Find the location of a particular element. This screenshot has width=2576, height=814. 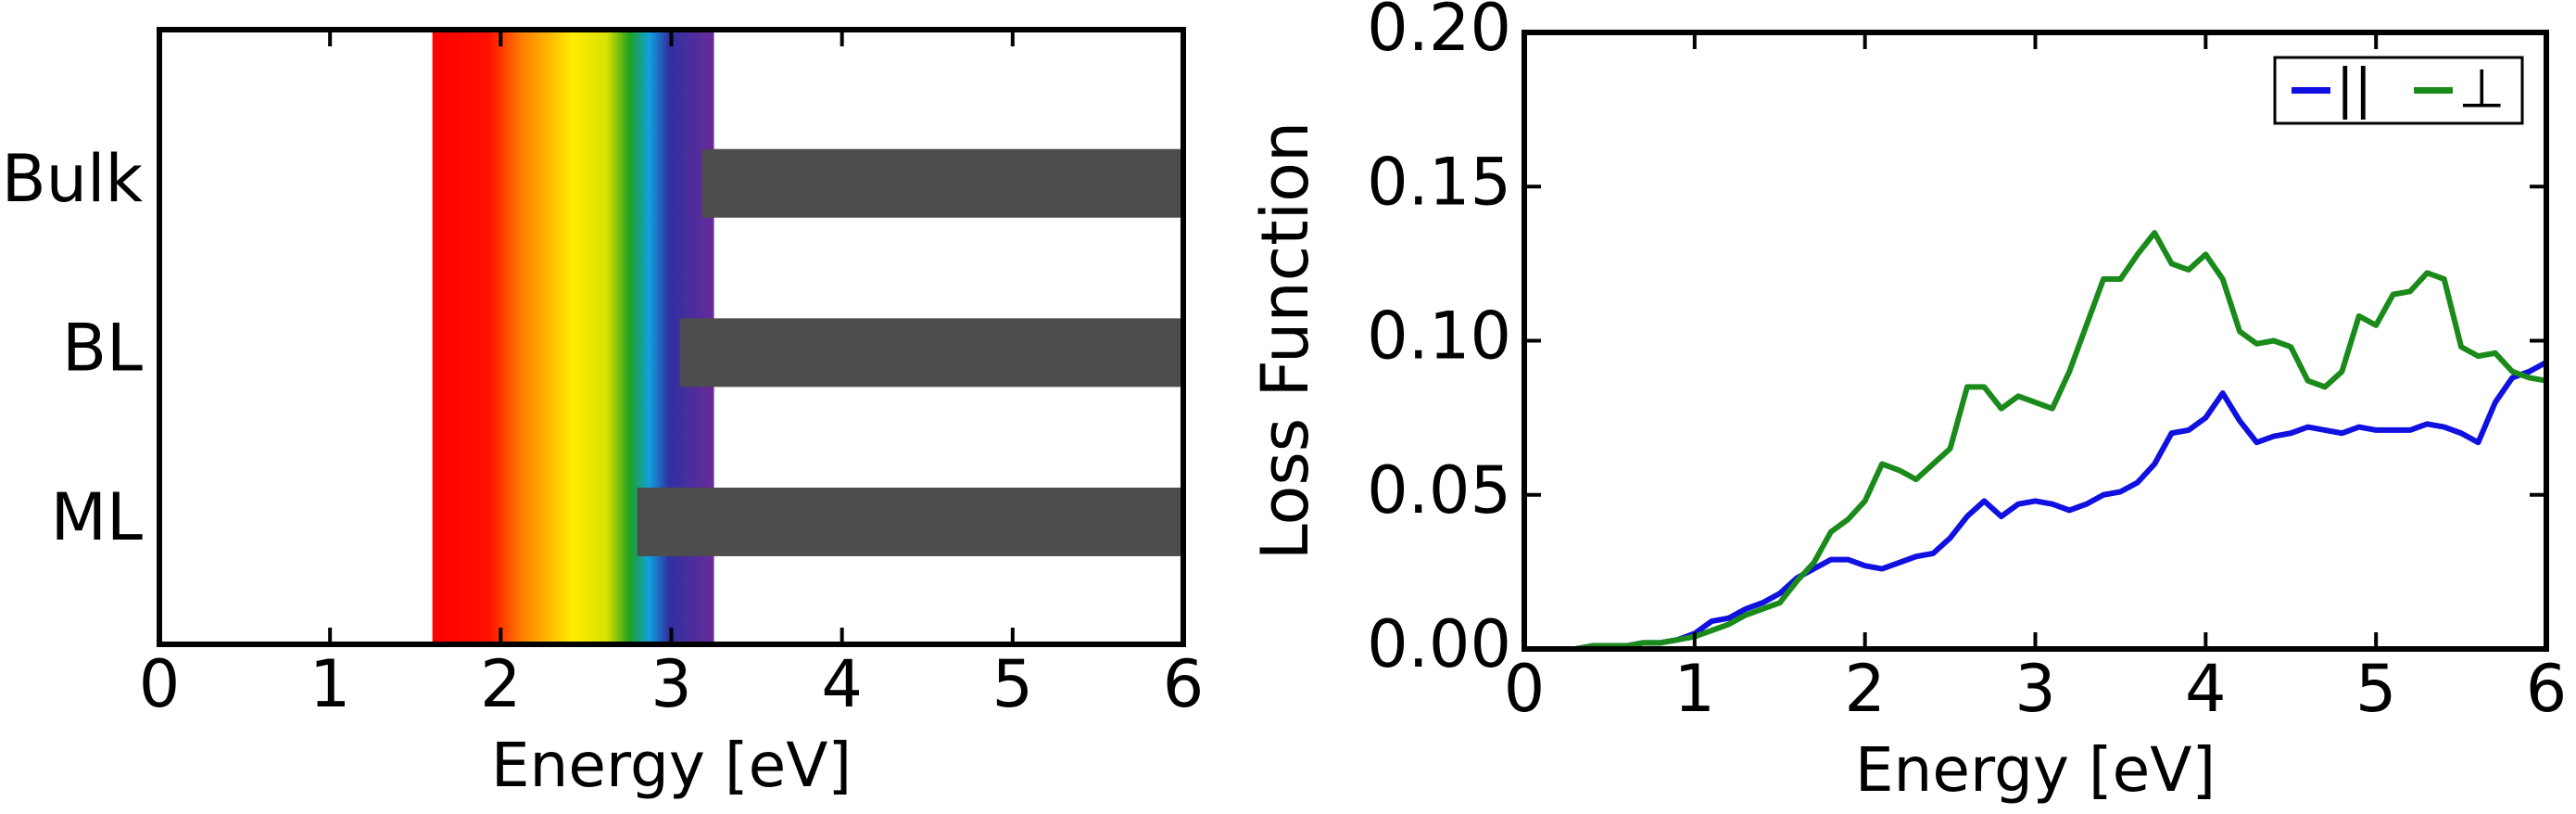

y-tick-label: 0.00 is located at coordinates (1439, 644).